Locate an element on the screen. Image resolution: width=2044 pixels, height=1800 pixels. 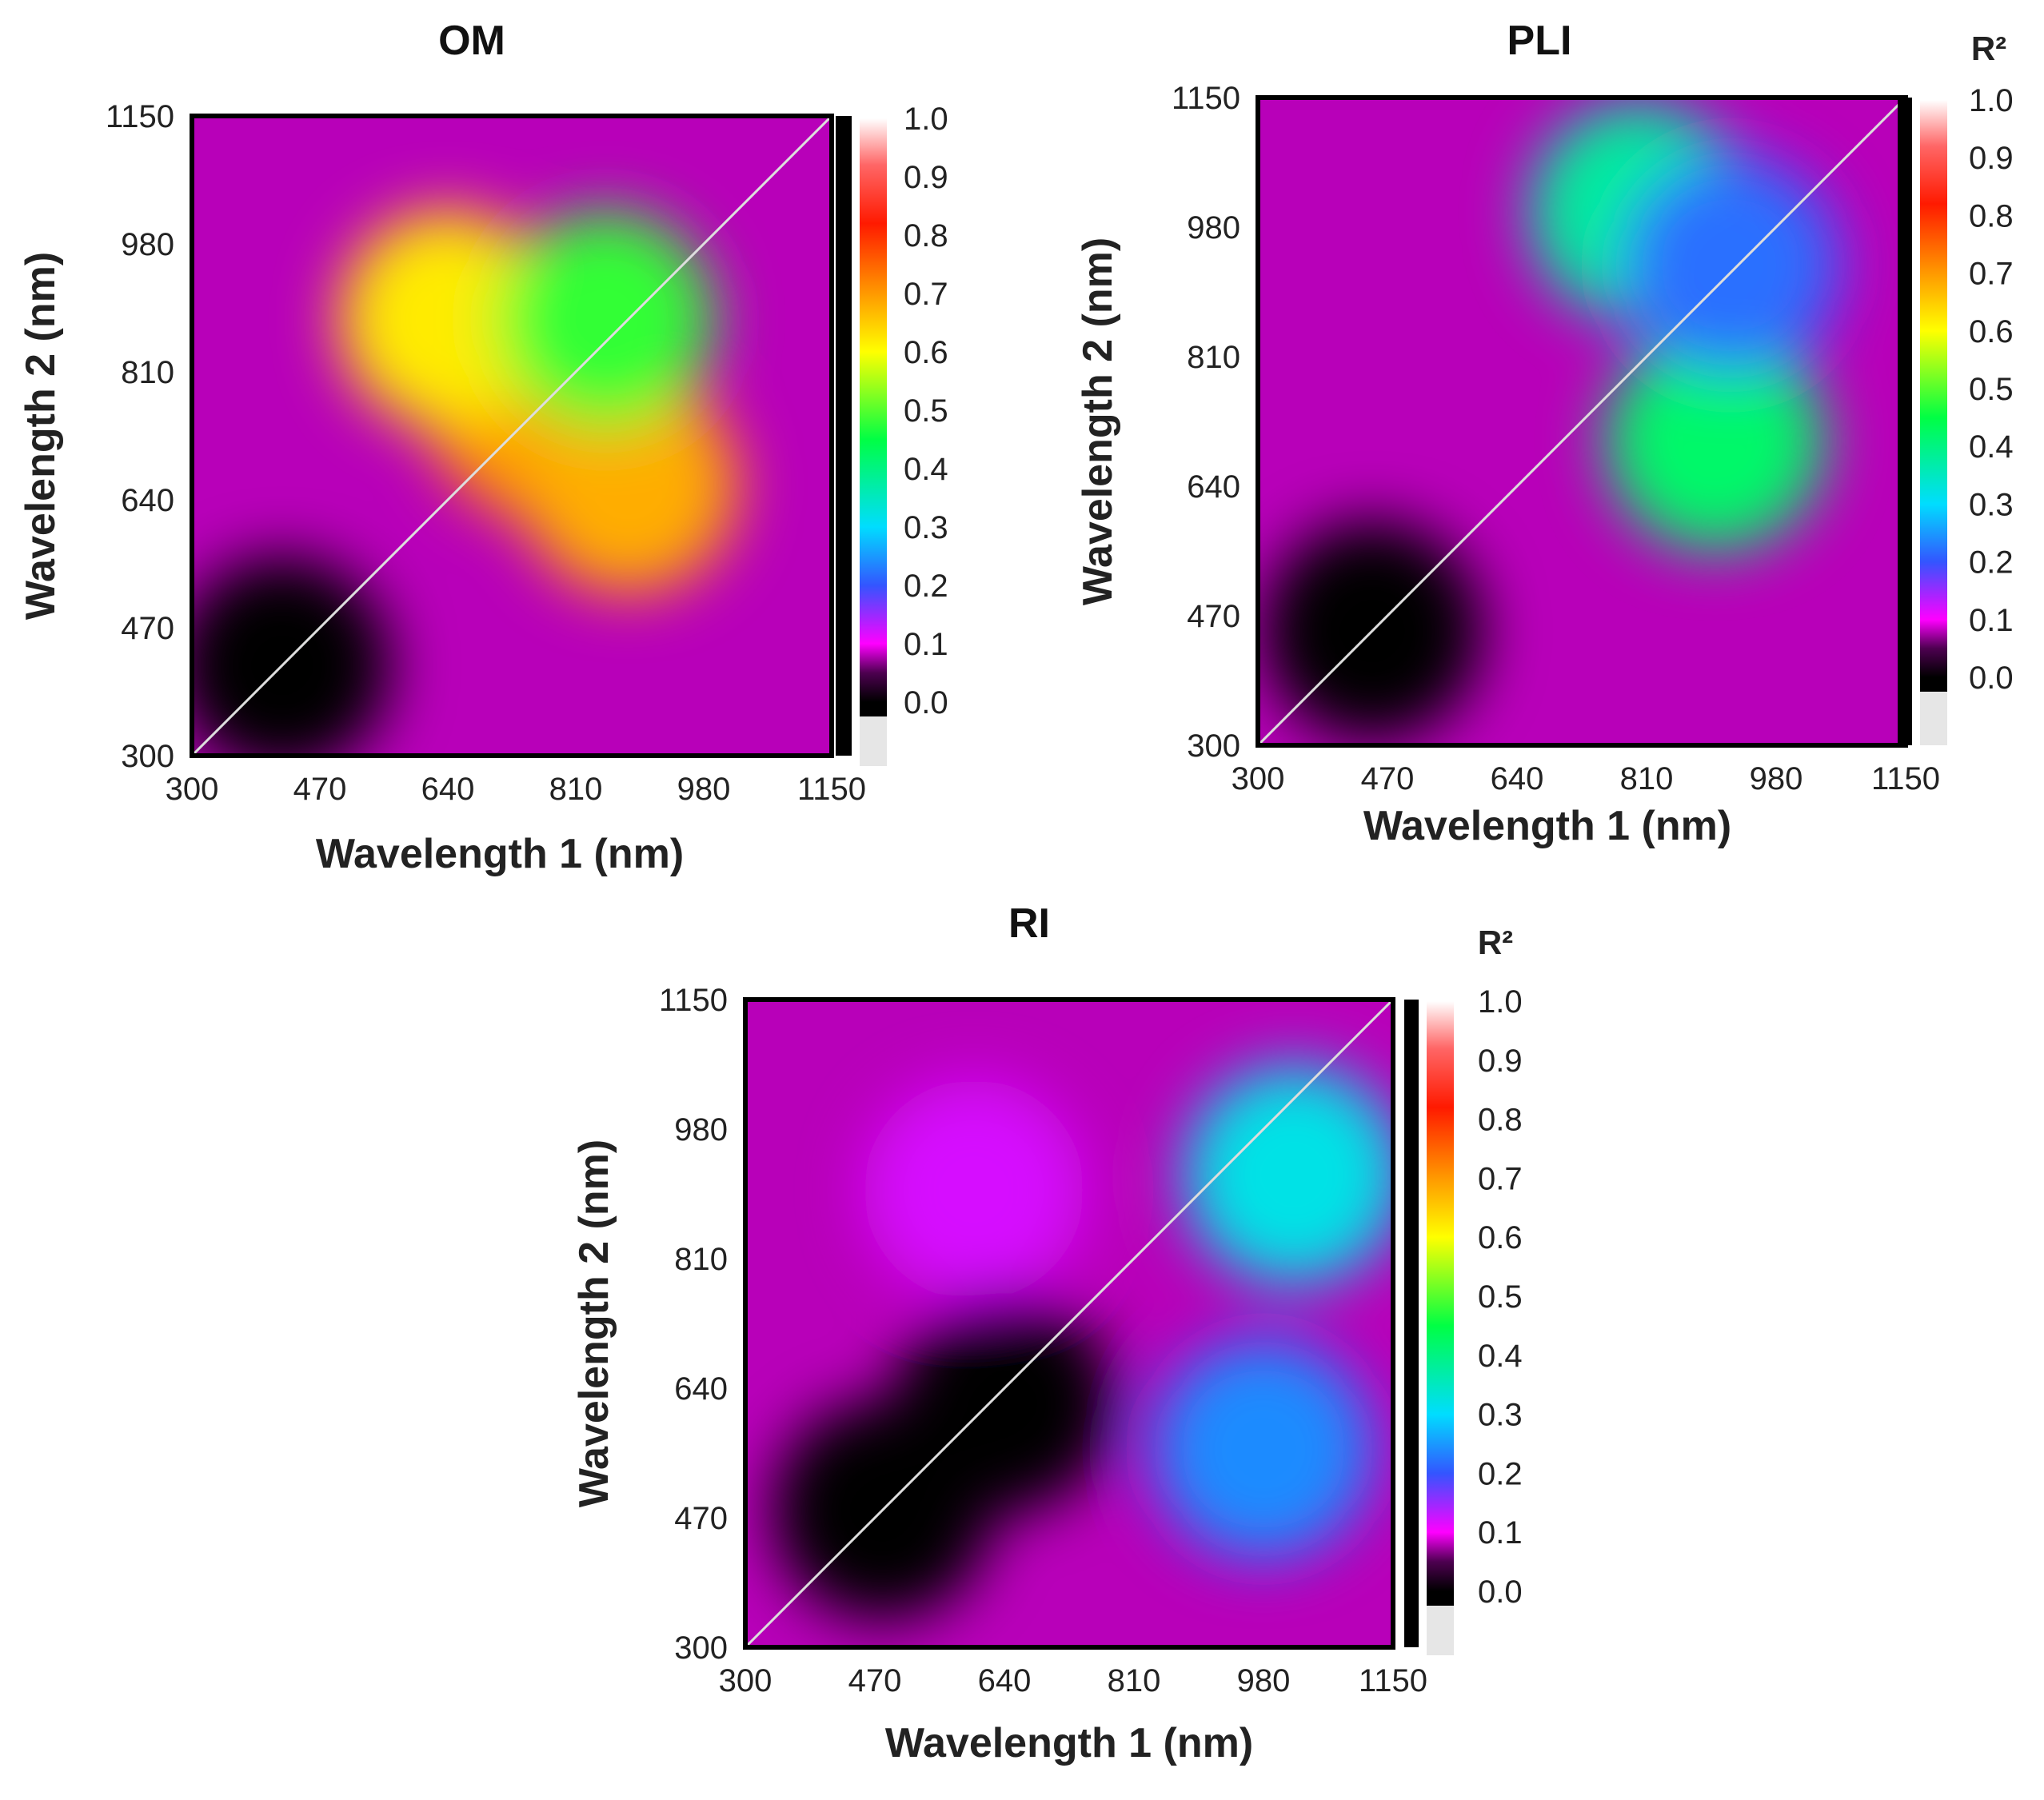
plot-frame is located at coordinates (512, 436).